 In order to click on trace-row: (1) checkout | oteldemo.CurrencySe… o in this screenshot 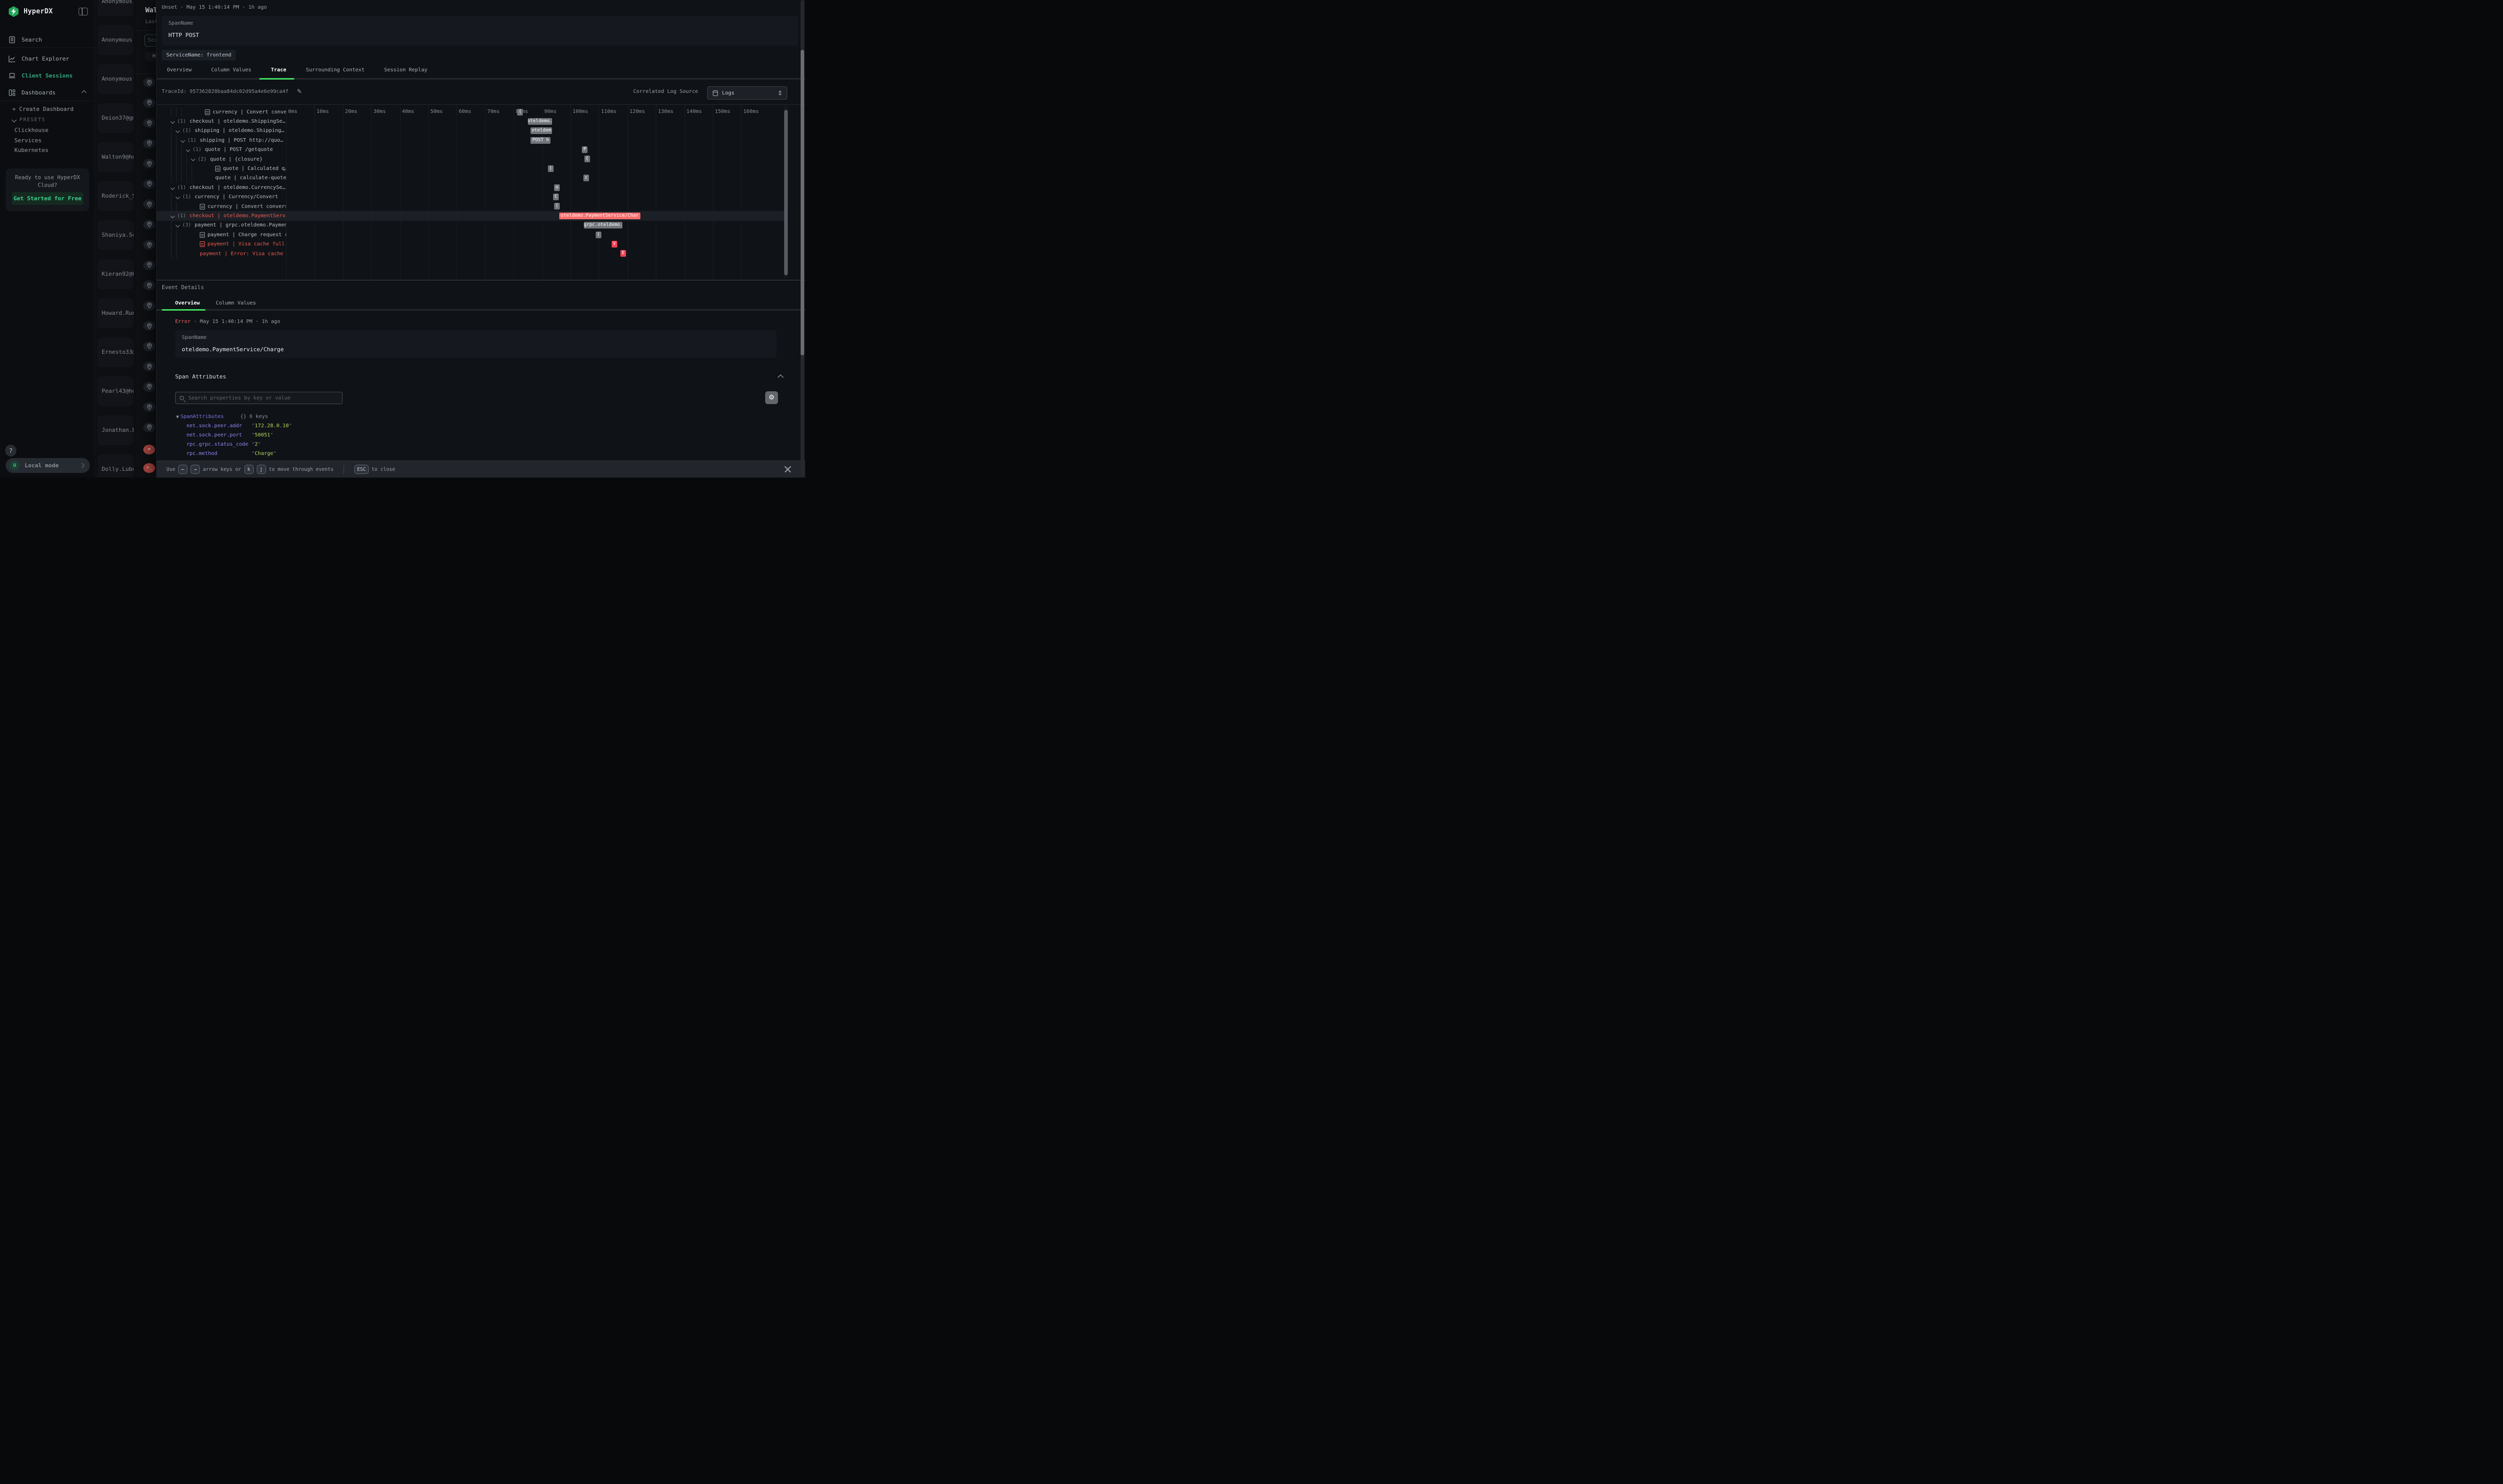, I will do `click(470, 187)`.